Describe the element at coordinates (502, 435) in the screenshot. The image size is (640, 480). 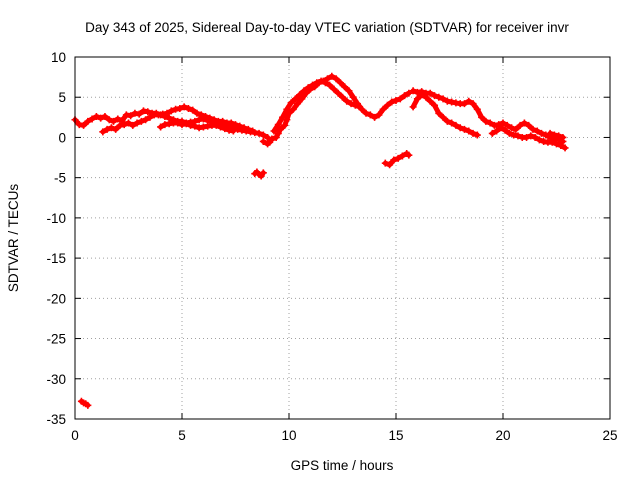
I see `x-tick-label: 20` at that location.